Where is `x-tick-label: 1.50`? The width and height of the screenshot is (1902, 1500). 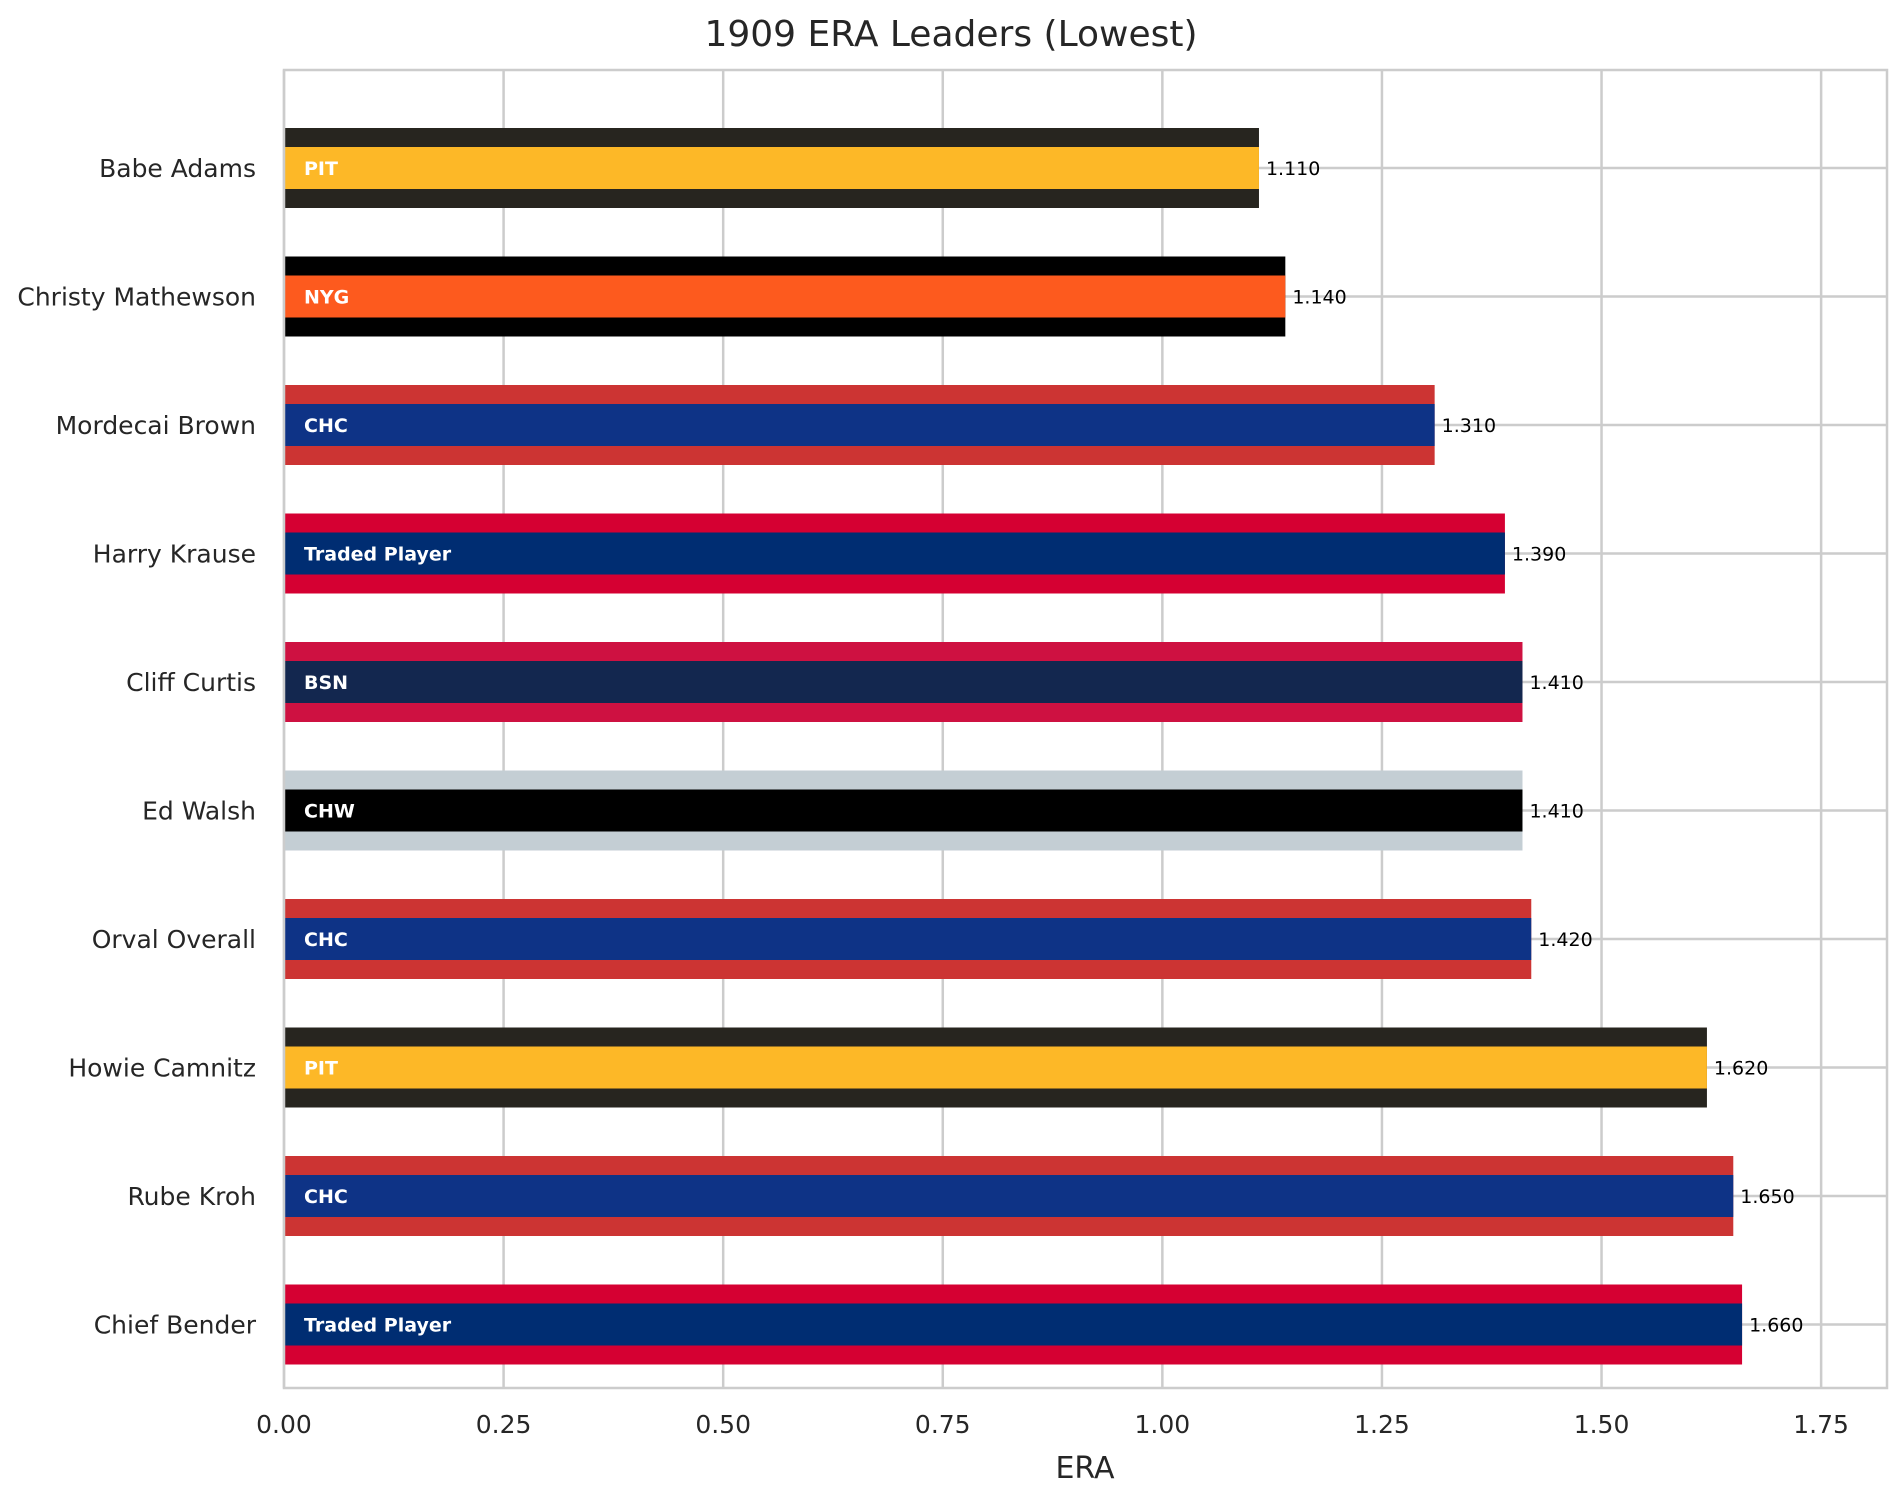 x-tick-label: 1.50 is located at coordinates (1602, 1424).